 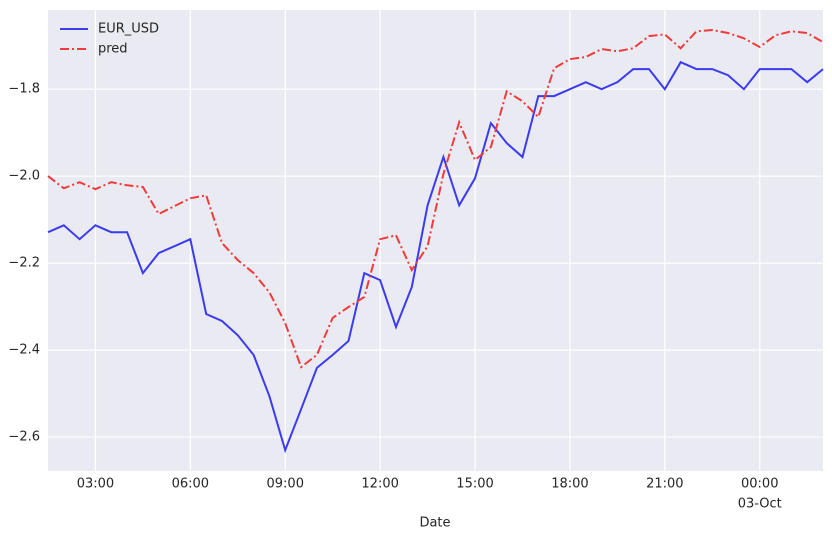 What do you see at coordinates (24, 350) in the screenshot?
I see `y-tick-label: −2.4` at bounding box center [24, 350].